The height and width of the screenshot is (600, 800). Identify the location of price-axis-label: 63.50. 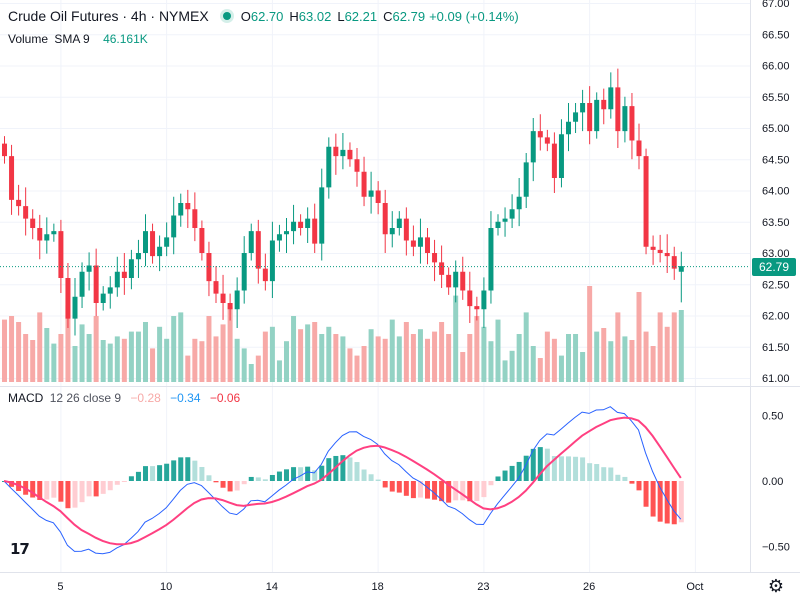
(776, 223).